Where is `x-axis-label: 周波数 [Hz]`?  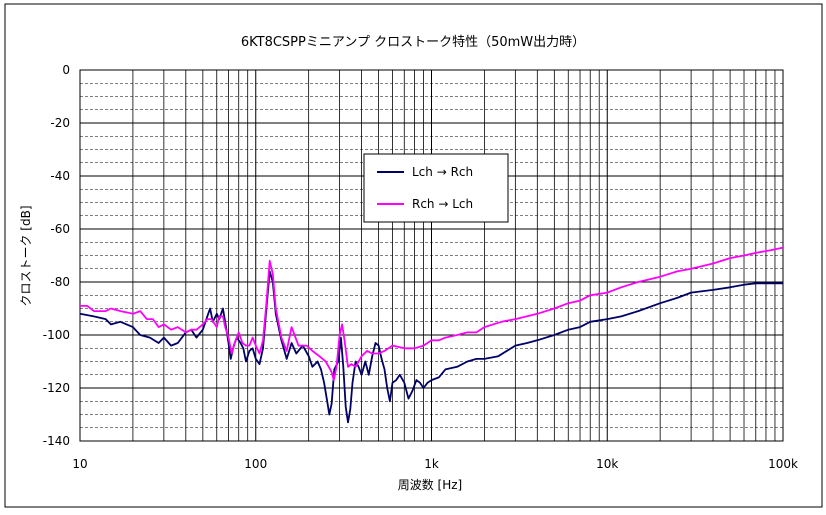 x-axis-label: 周波数 [Hz] is located at coordinates (430, 484).